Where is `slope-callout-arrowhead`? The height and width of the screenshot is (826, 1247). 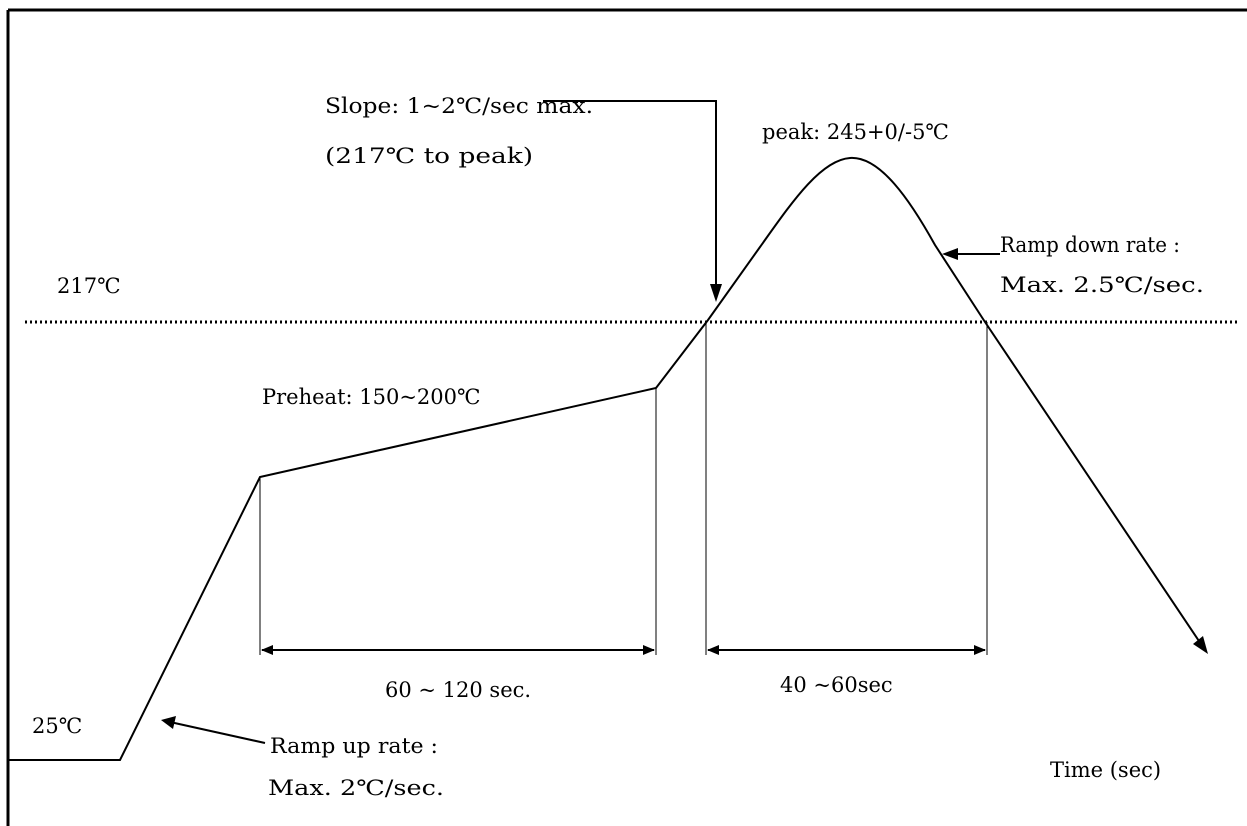
slope-callout-arrowhead is located at coordinates (716, 293).